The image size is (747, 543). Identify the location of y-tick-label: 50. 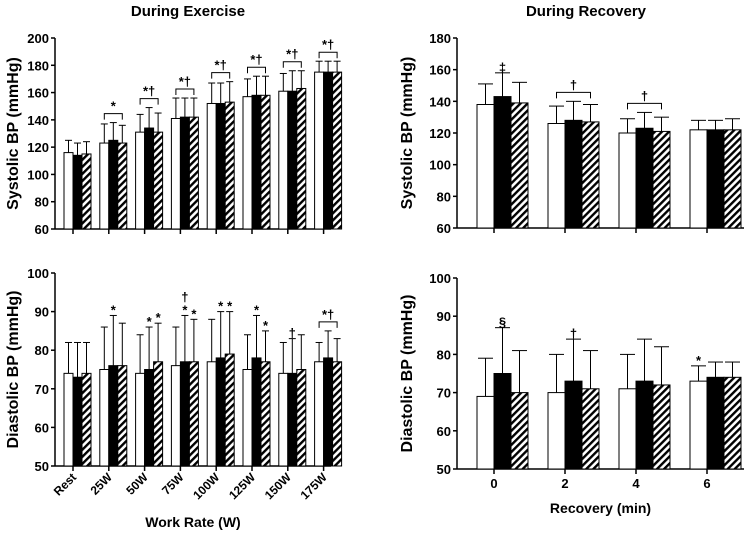
(444, 469).